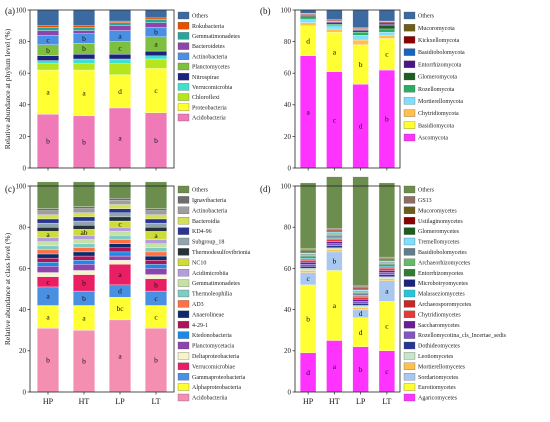 The height and width of the screenshot is (422, 550). What do you see at coordinates (436, 126) in the screenshot?
I see `legend-entry: Basidiomycota` at bounding box center [436, 126].